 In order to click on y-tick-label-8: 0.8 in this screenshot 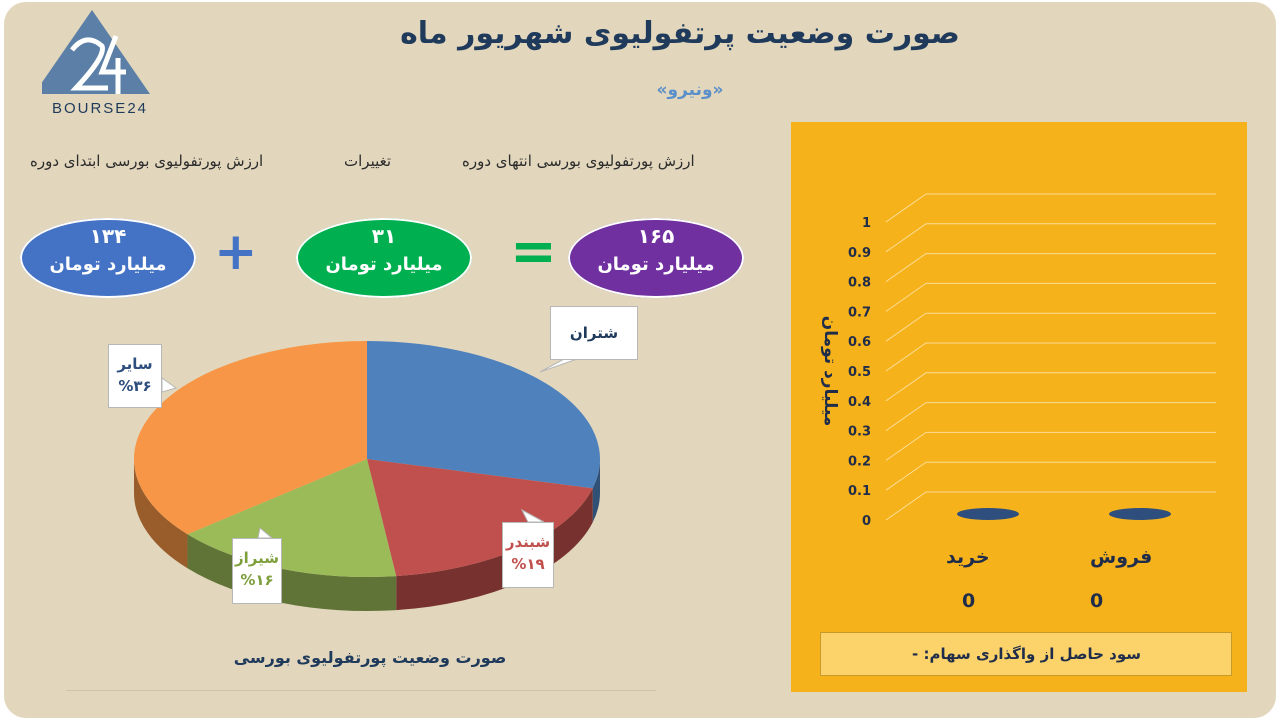, I will do `click(859, 283)`.